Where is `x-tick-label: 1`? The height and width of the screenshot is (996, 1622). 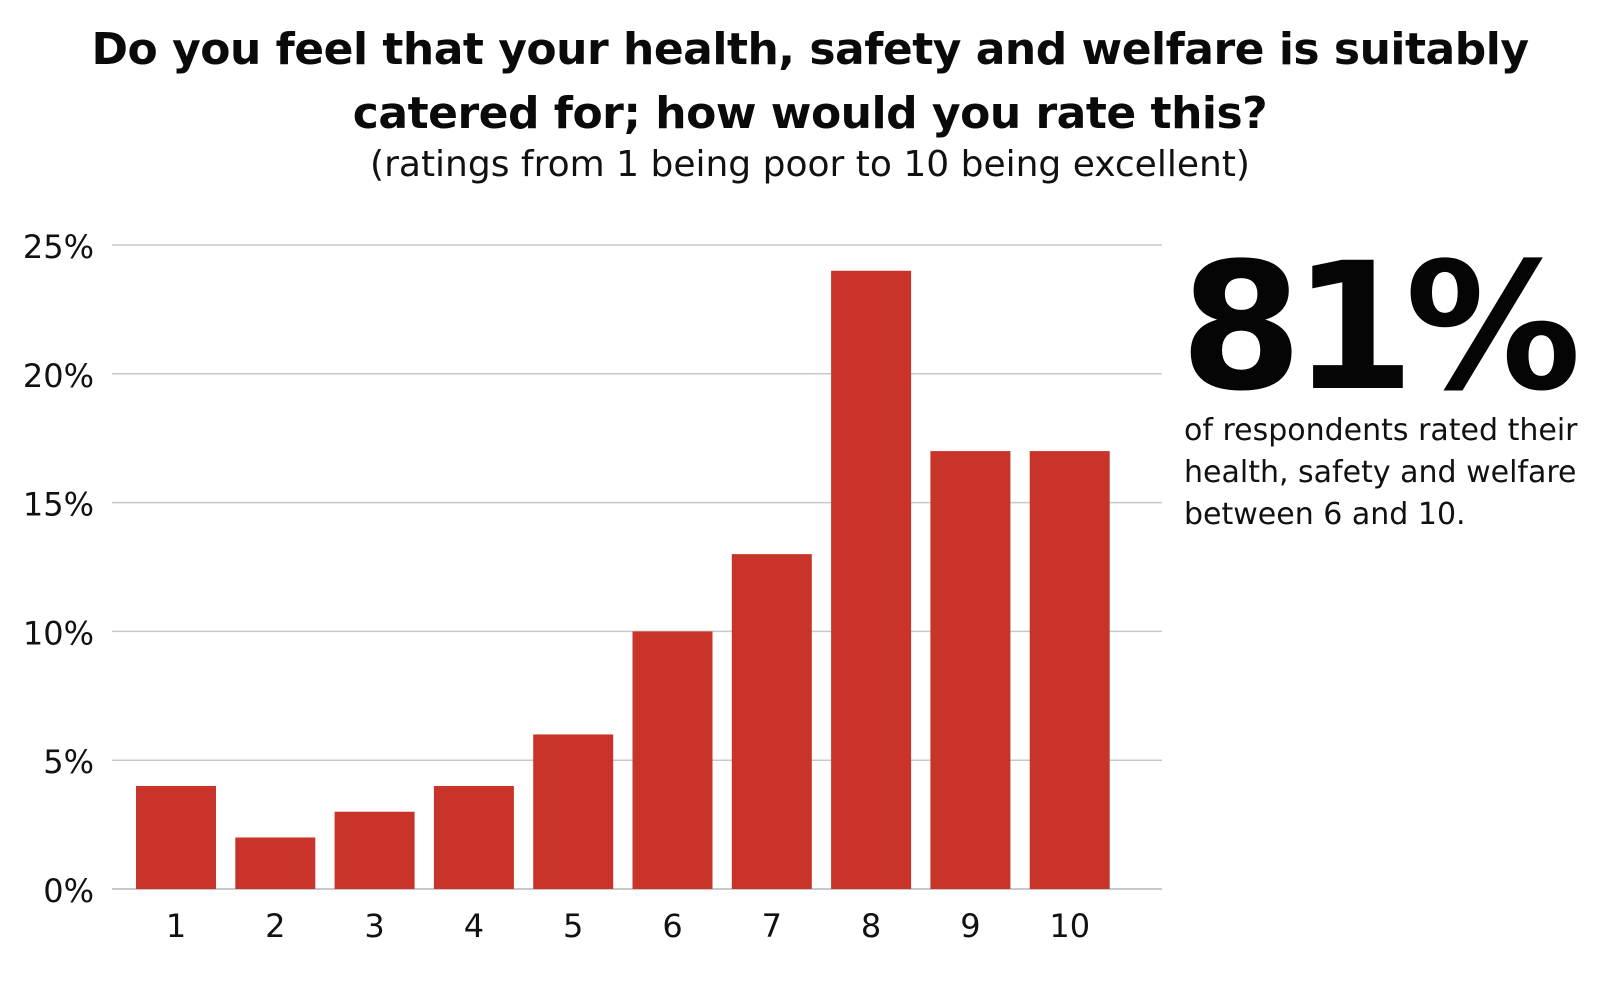 x-tick-label: 1 is located at coordinates (176, 926).